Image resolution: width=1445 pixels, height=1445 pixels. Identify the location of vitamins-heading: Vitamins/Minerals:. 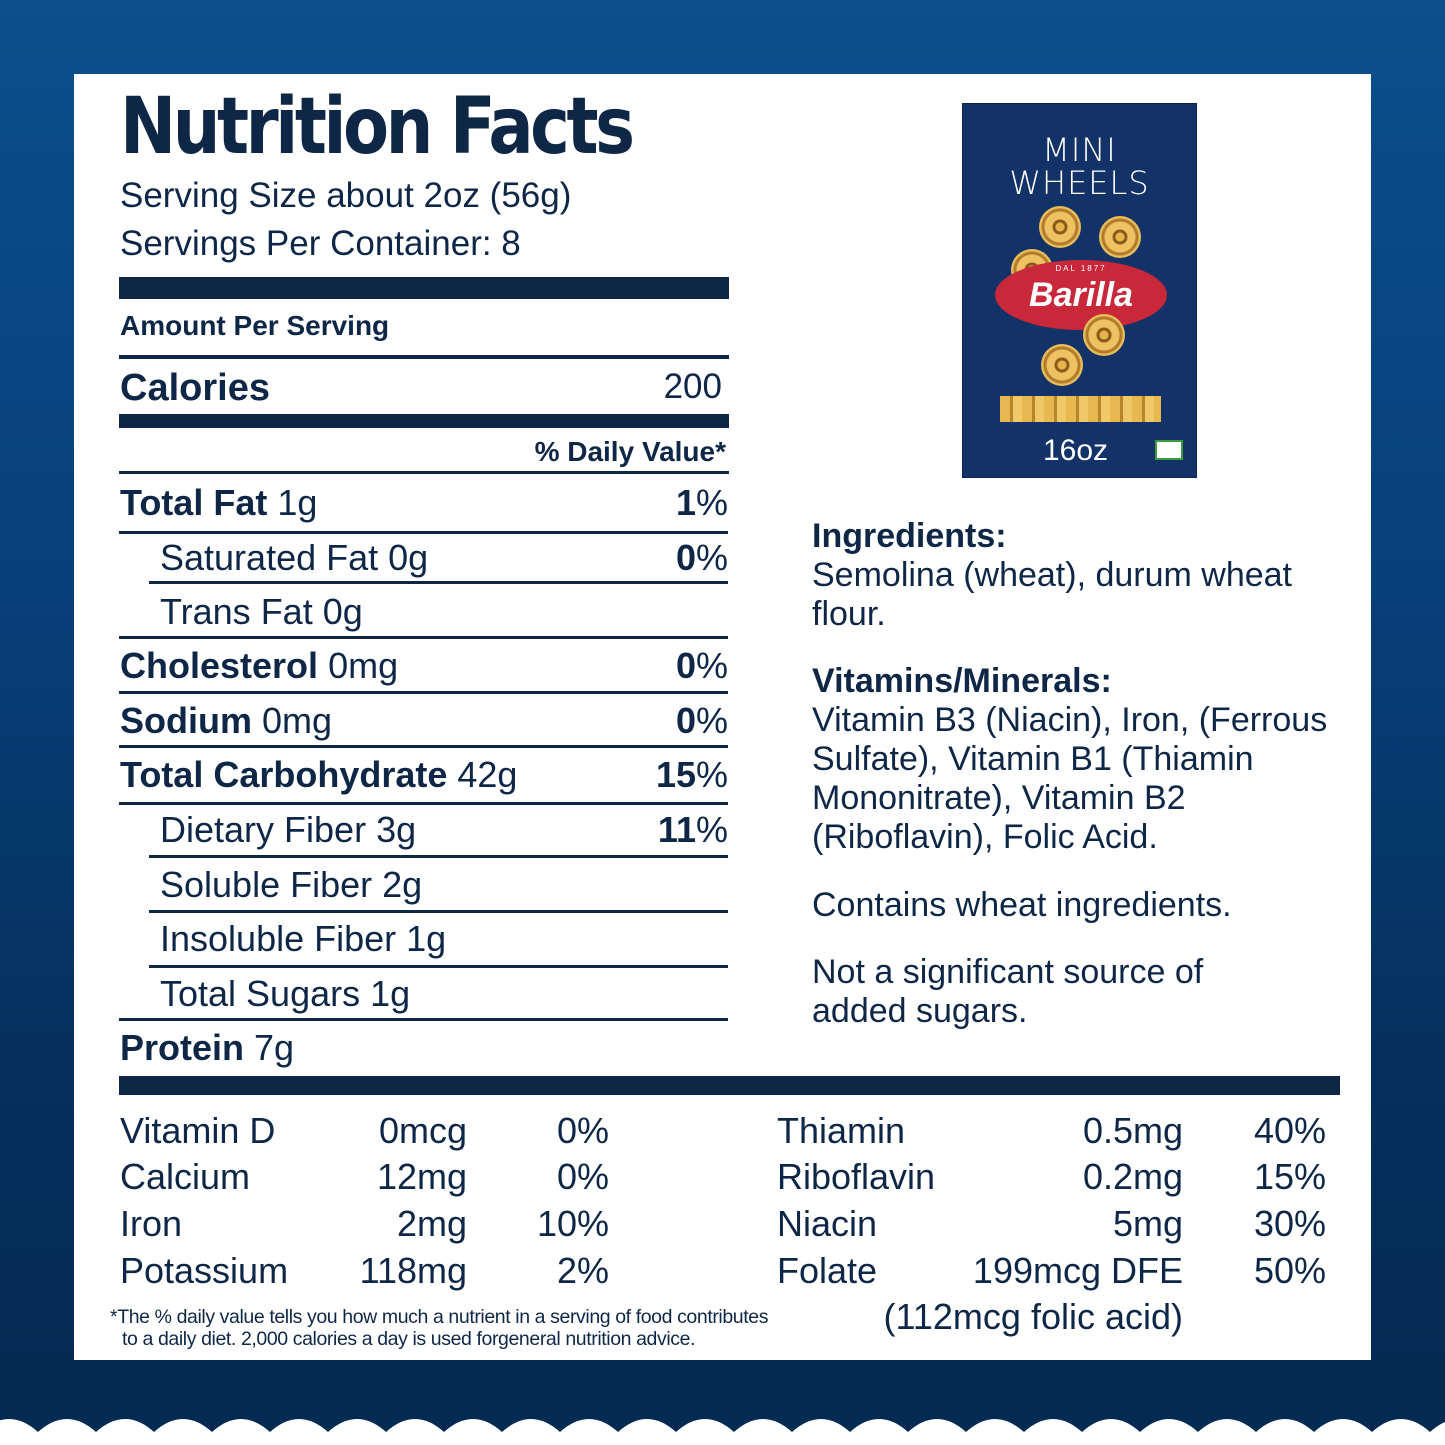
(962, 681).